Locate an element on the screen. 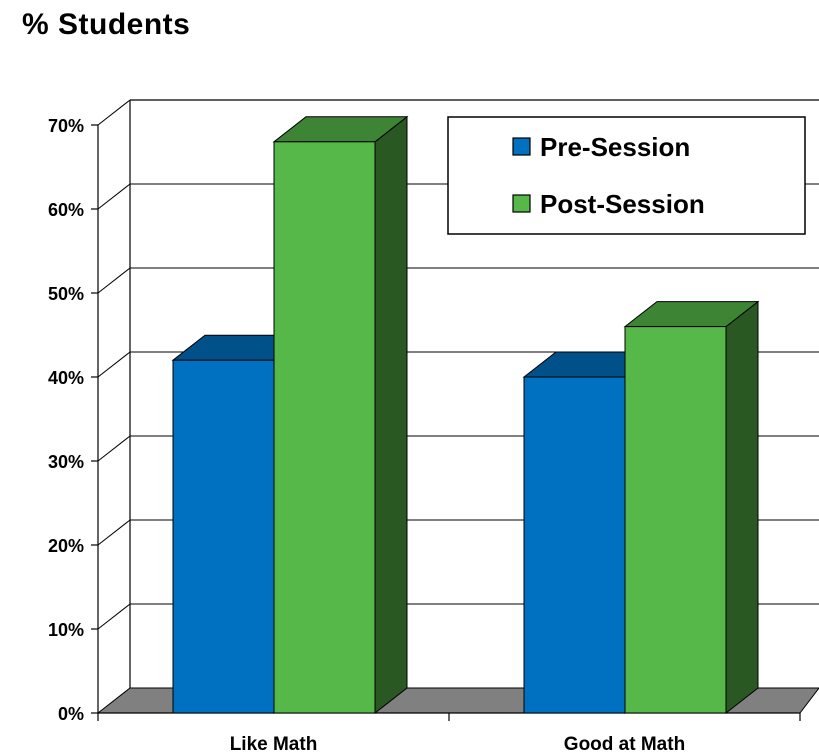  y-tick-label: 40% is located at coordinates (66, 378).